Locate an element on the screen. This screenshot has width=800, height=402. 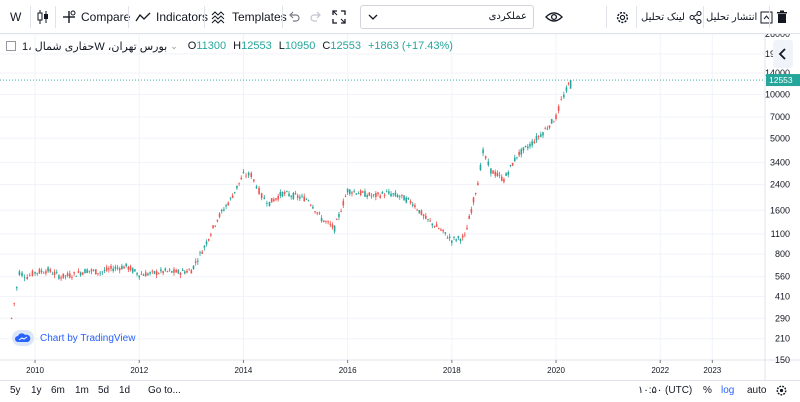
chevron-down-icon is located at coordinates (373, 17).